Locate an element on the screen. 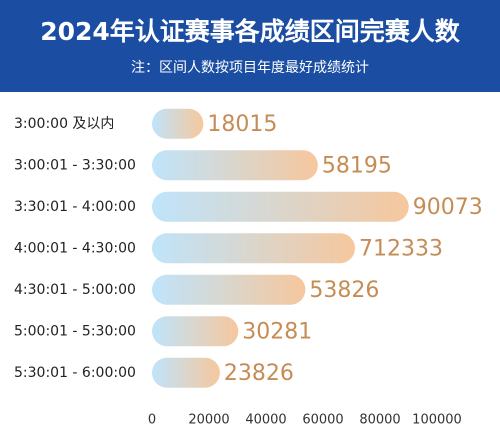  x-tick-label: 60000 is located at coordinates (322, 420).